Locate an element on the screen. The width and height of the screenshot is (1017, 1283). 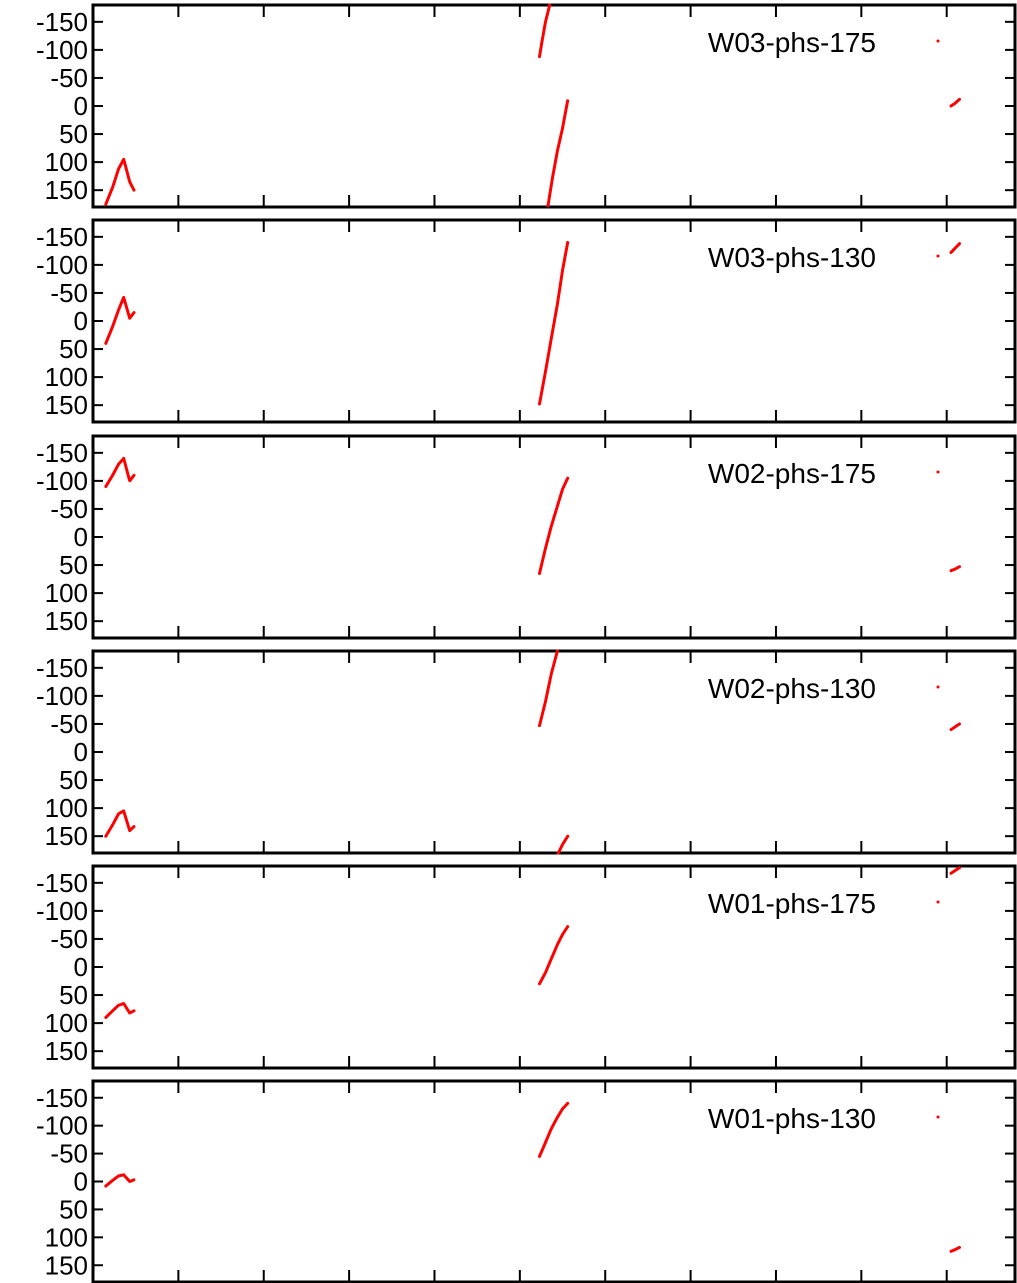
legend-label: W01-phs-175 is located at coordinates (792, 903).